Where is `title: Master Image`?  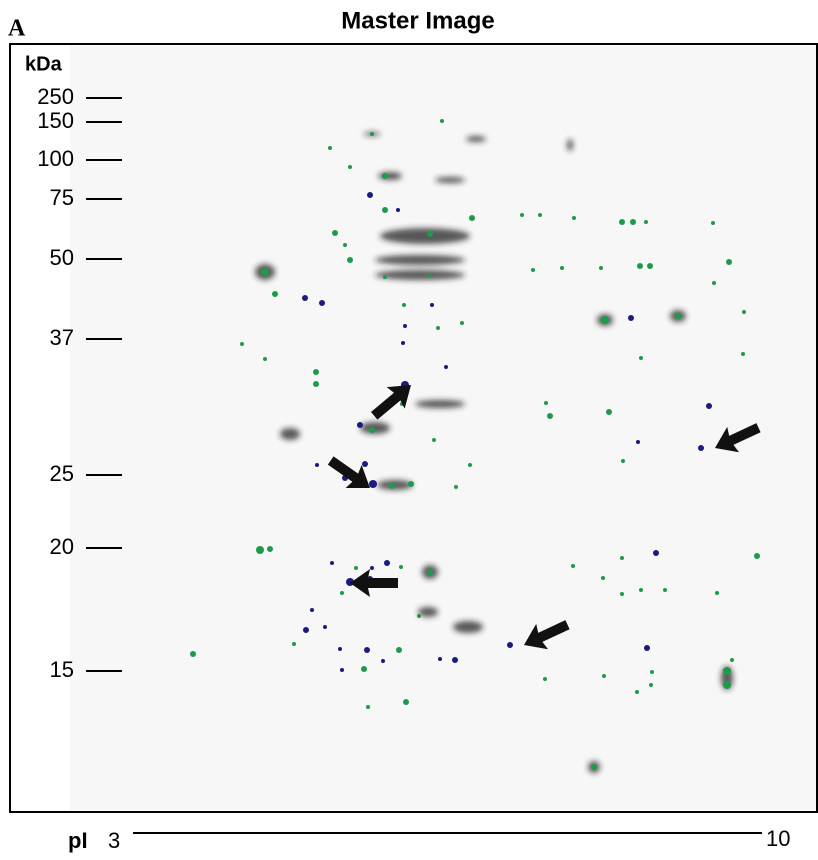 title: Master Image is located at coordinates (417, 20).